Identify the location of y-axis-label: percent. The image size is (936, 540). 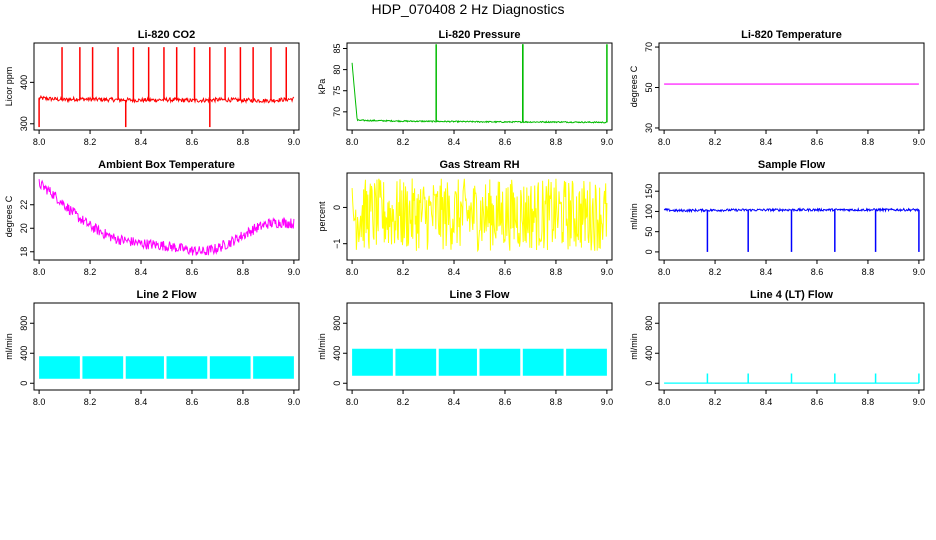
(322, 216).